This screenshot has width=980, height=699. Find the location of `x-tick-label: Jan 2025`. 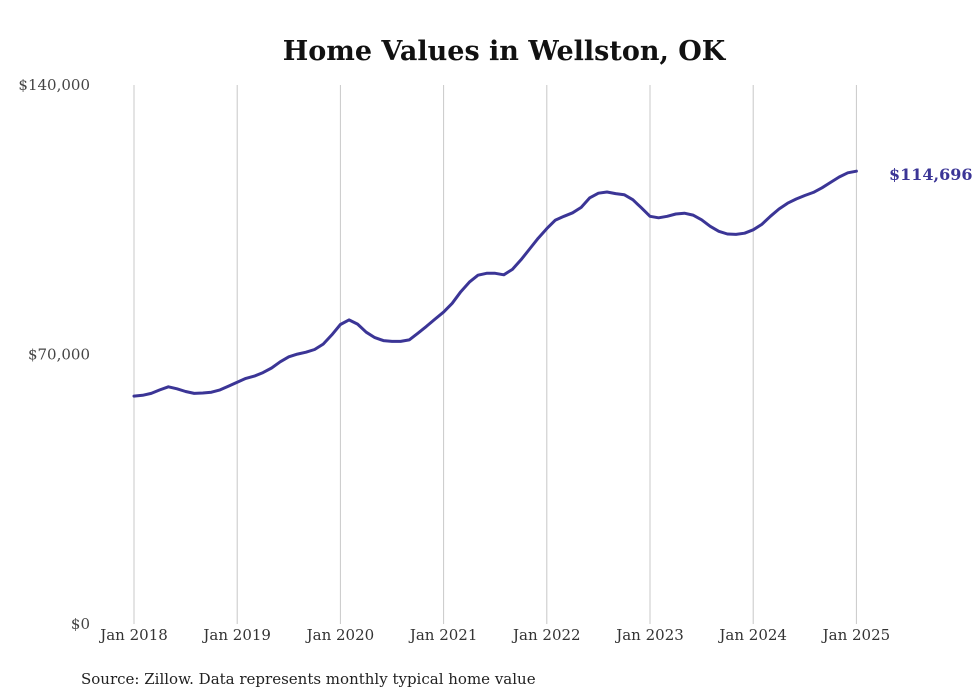

x-tick-label: Jan 2025 is located at coordinates (856, 635).